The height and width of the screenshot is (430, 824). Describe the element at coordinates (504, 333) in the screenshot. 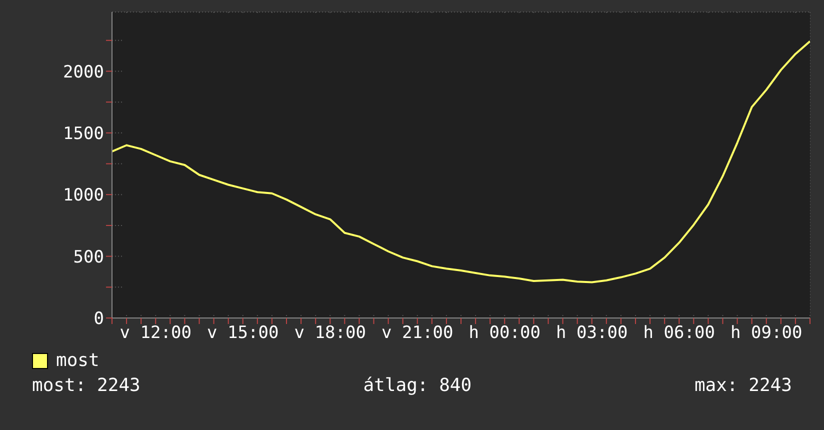

I see `x-tick-label: h 00:00` at that location.